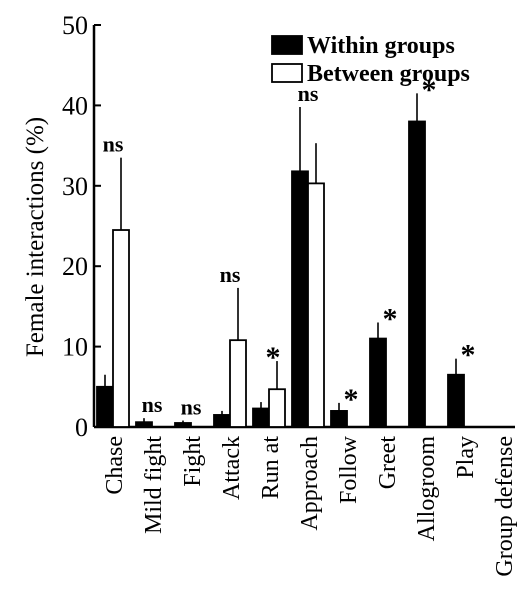 This screenshot has width=522, height=610. I want to click on legend-label-within-groups: Within groups, so click(381, 46).